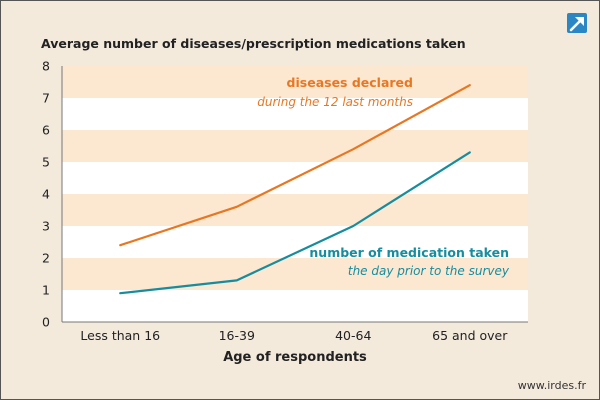 This screenshot has height=400, width=600. What do you see at coordinates (552, 385) in the screenshot?
I see `source-link: www.irdes.fr` at bounding box center [552, 385].